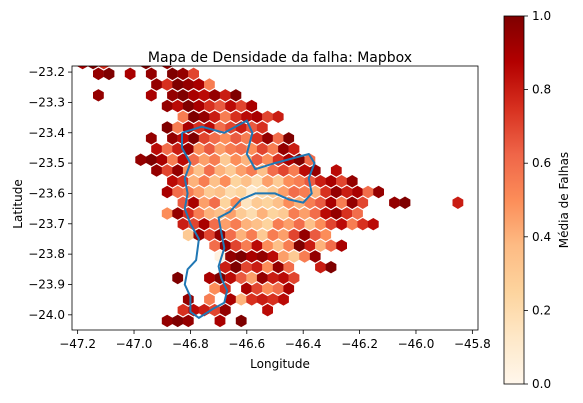  What do you see at coordinates (46, 72) in the screenshot?
I see `y-tick-label: −23.2` at bounding box center [46, 72].